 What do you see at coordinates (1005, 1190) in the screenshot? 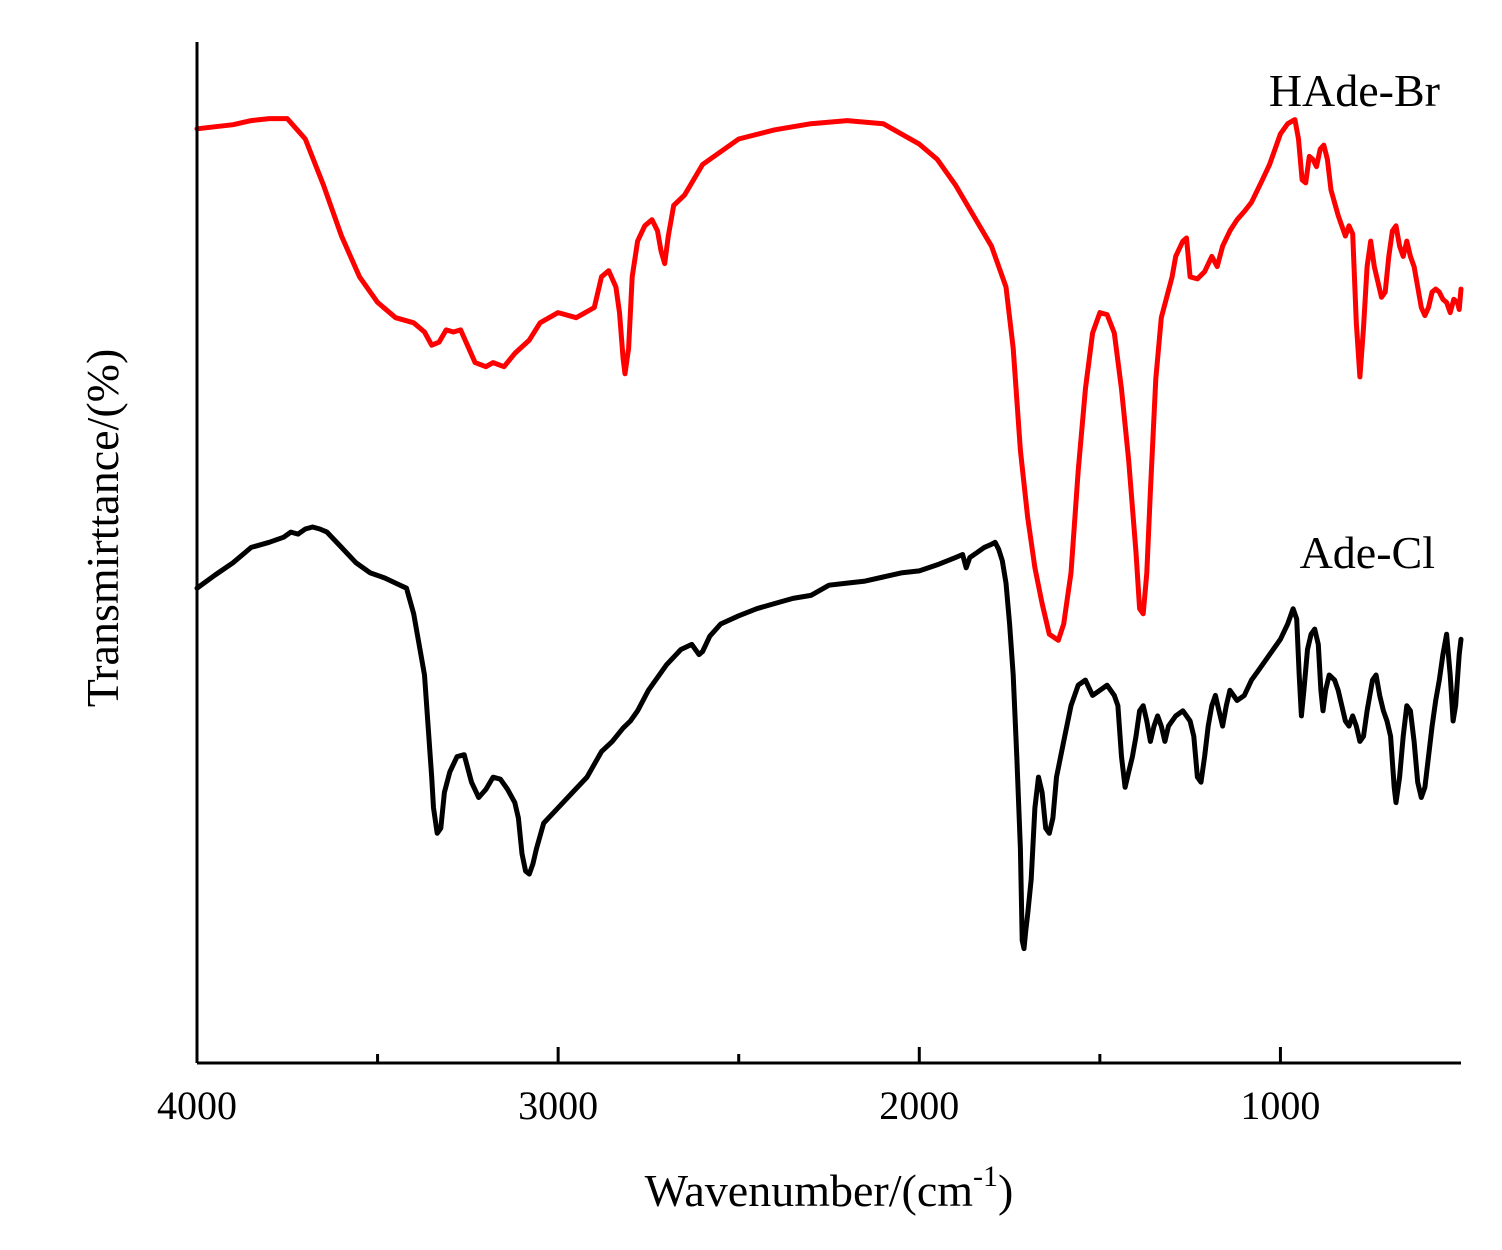
I see `x-axis-label-close: )` at bounding box center [1005, 1190].